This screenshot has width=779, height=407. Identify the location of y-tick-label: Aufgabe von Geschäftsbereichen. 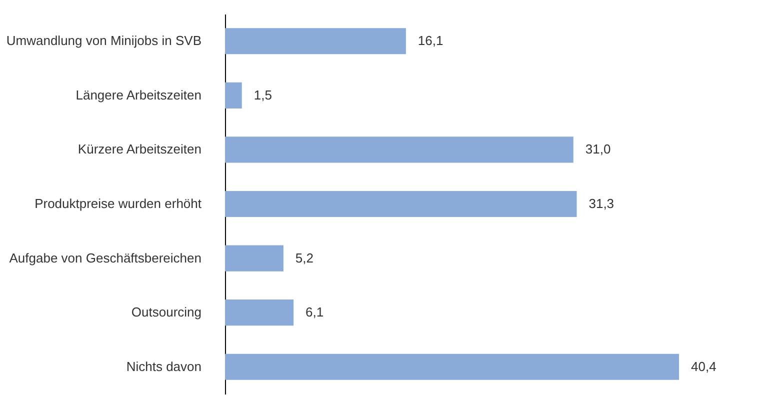
(105, 258).